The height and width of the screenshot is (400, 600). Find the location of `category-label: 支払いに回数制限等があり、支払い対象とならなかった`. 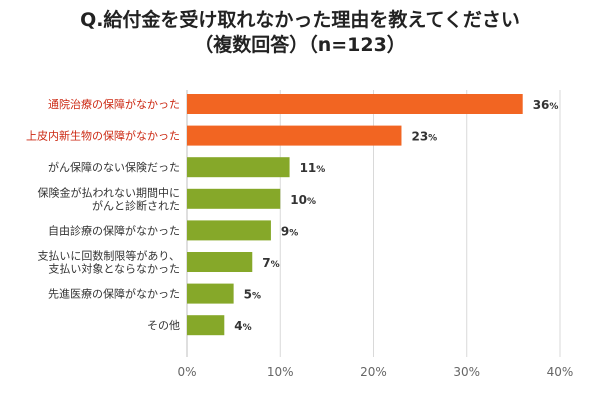

category-label: 支払いに回数制限等があり、支払い対象とならなかった is located at coordinates (108, 262).